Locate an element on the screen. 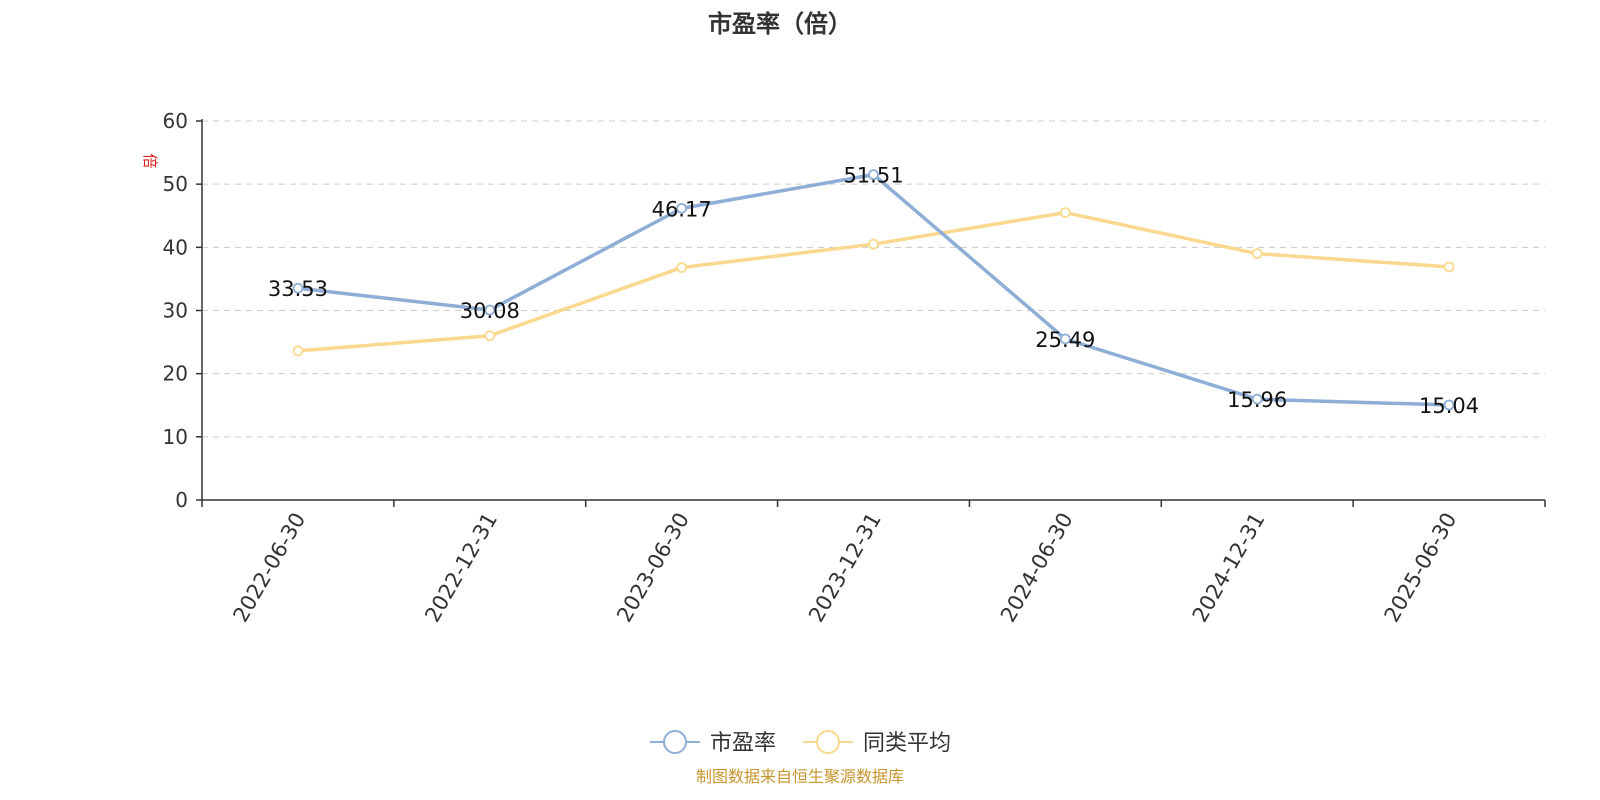 This screenshot has width=1600, height=800. data-source-note: 制图数据来自恒生聚源数据库 is located at coordinates (800, 776).